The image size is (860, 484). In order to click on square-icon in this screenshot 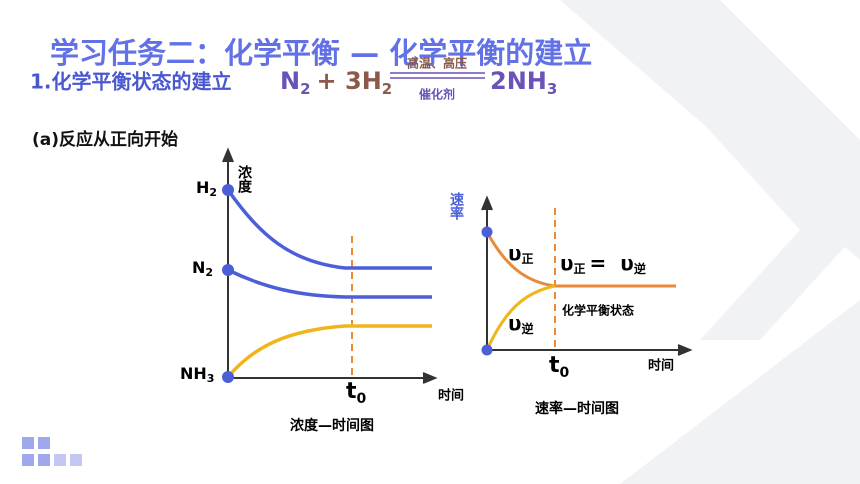, I will do `click(52, 451)`.